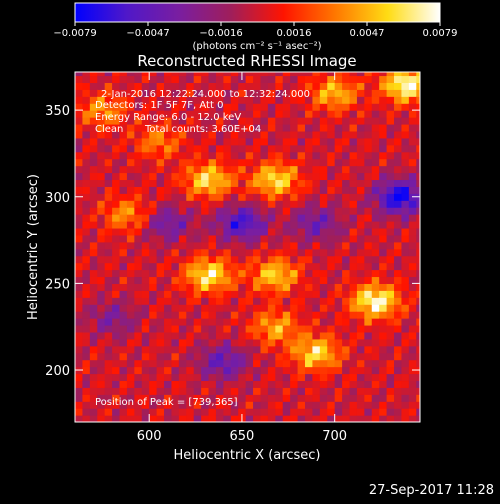 The height and width of the screenshot is (504, 500). I want to click on colorbar-unit-label: (photons cm⁻² s⁻¹ asec⁻²), so click(256, 46).